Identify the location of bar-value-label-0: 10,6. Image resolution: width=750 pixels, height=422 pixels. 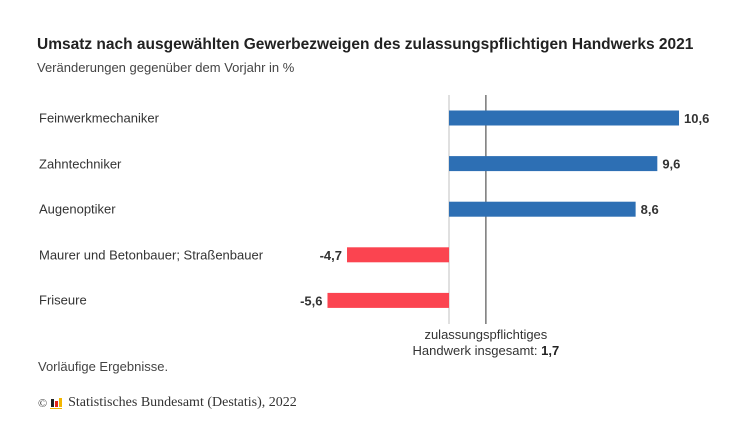
(696, 118).